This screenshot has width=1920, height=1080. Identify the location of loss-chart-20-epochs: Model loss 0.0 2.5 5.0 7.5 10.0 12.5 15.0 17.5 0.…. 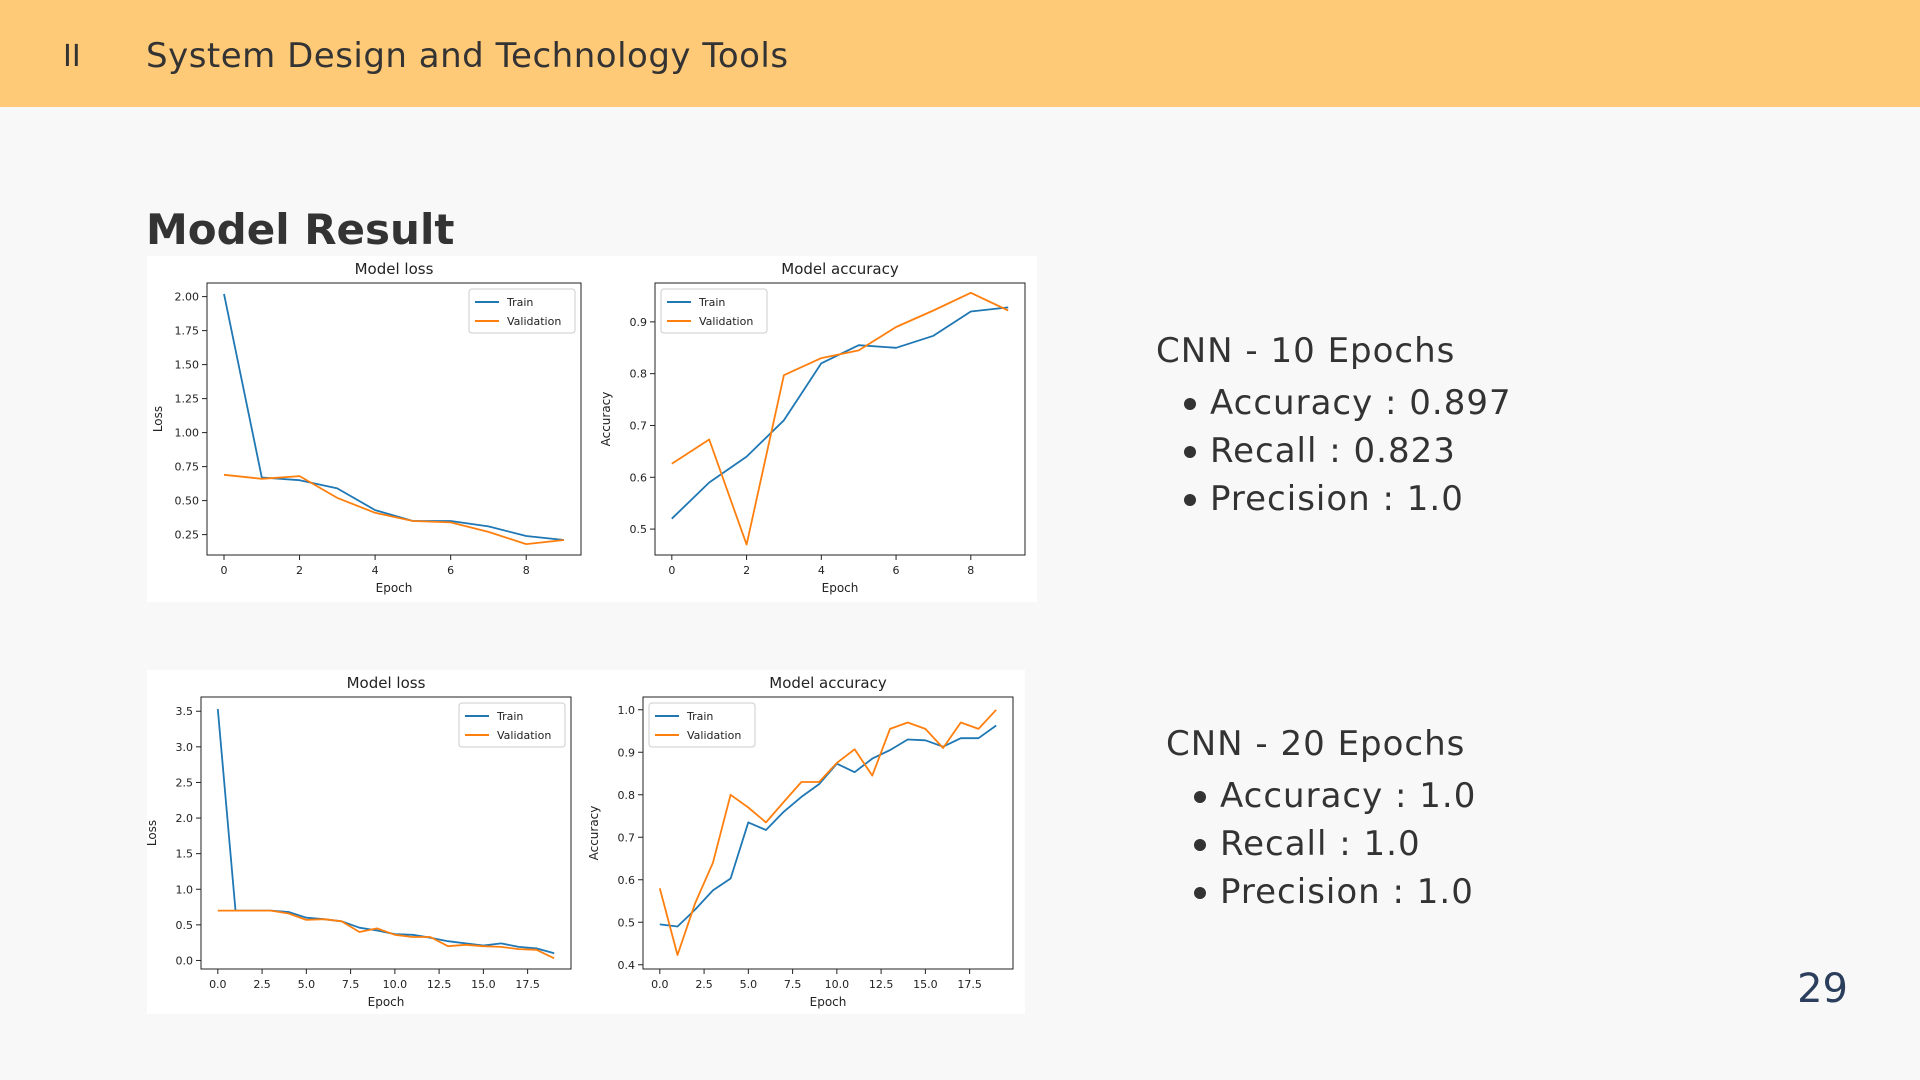
(359, 841).